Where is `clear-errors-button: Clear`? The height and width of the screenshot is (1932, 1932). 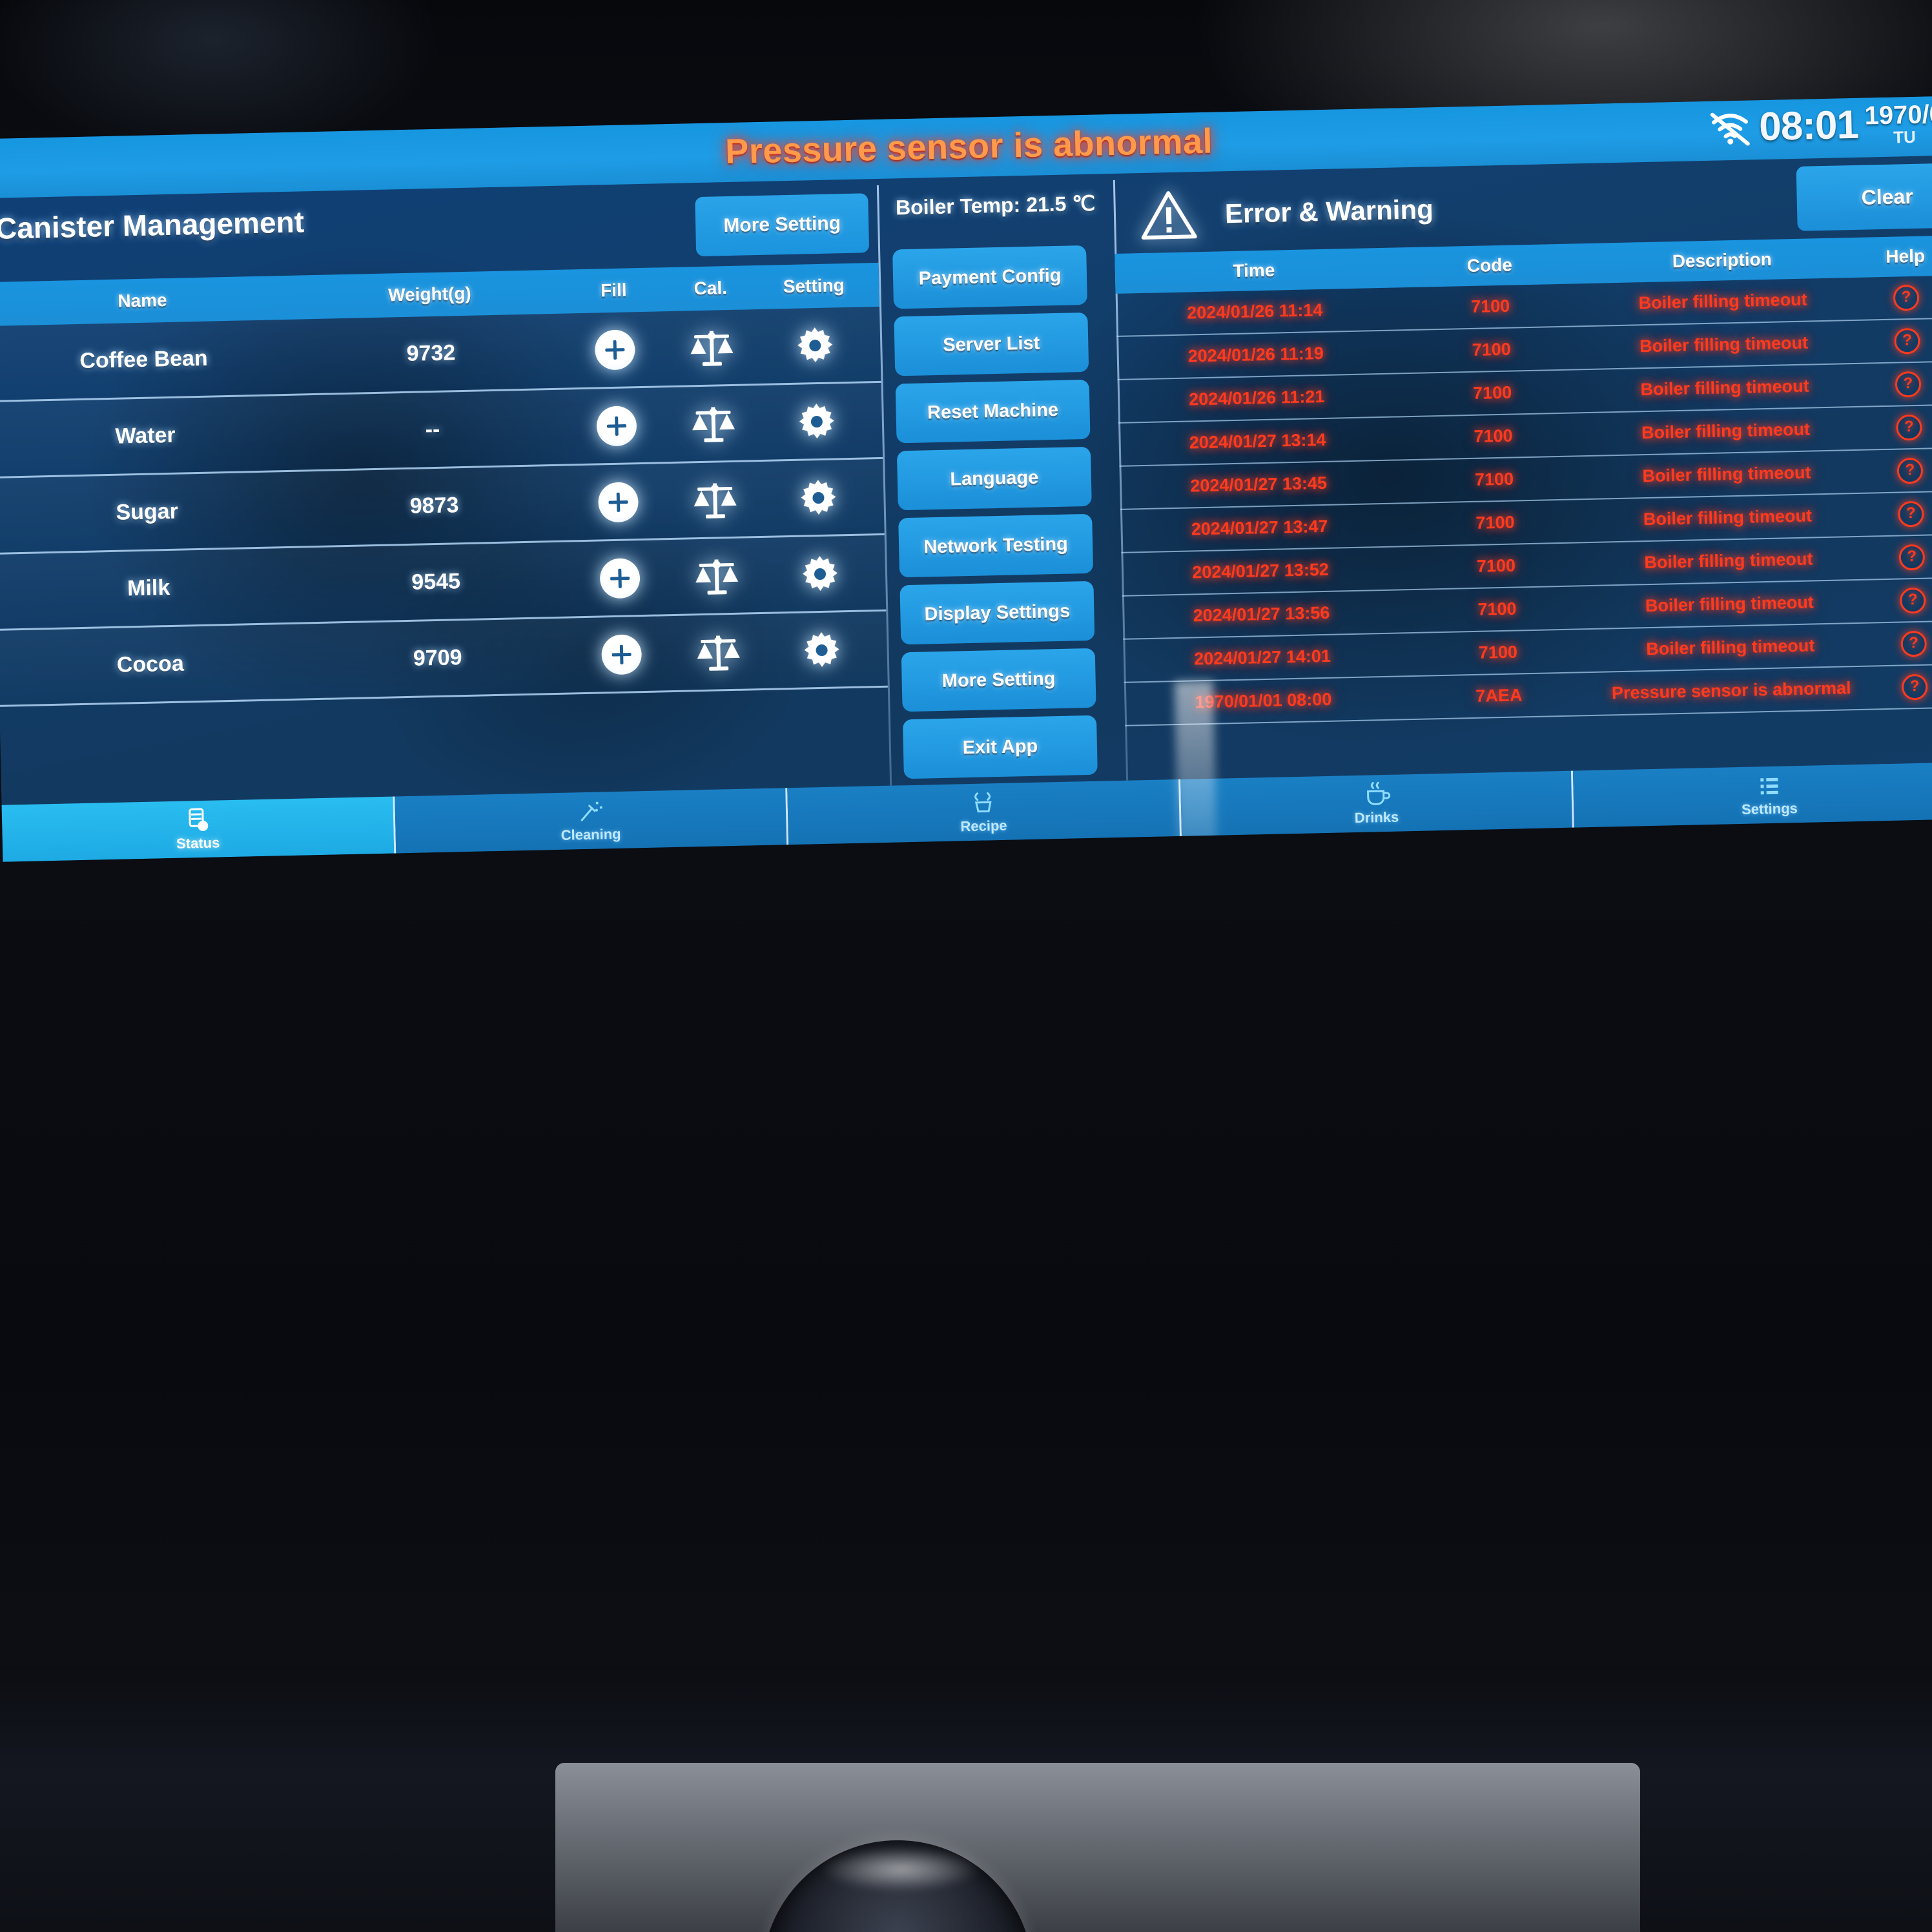
clear-errors-button: Clear is located at coordinates (1864, 196).